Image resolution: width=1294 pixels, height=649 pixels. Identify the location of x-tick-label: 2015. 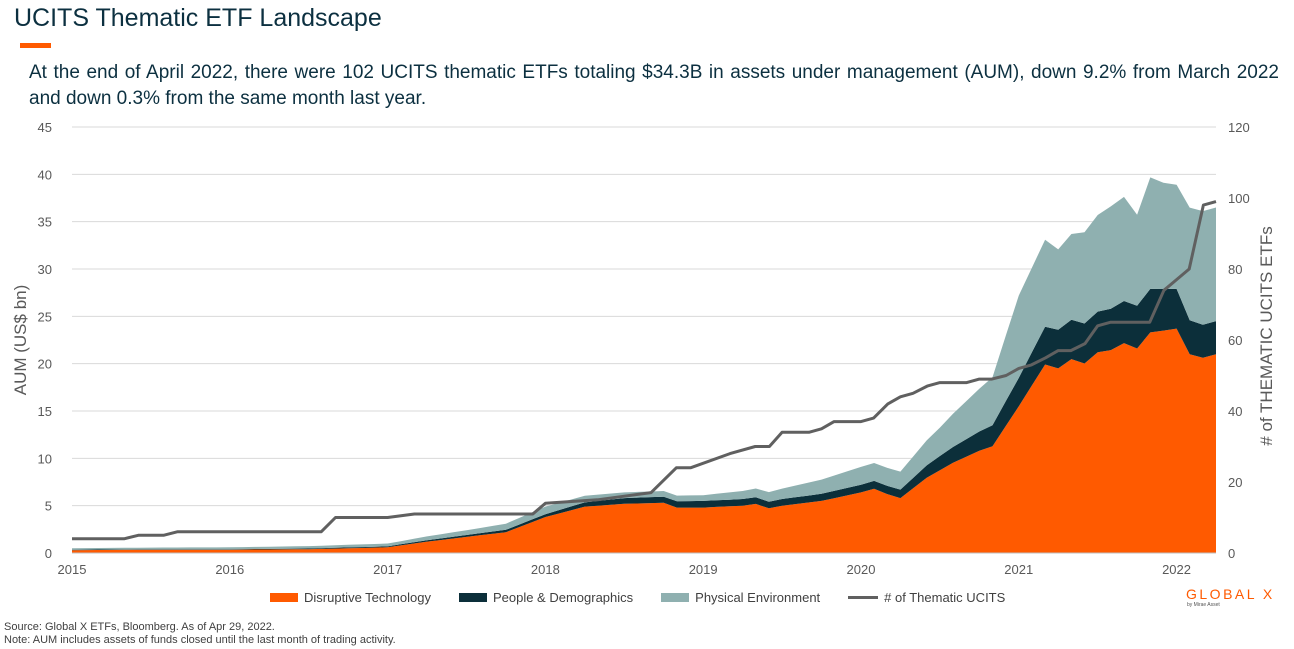
(72, 569).